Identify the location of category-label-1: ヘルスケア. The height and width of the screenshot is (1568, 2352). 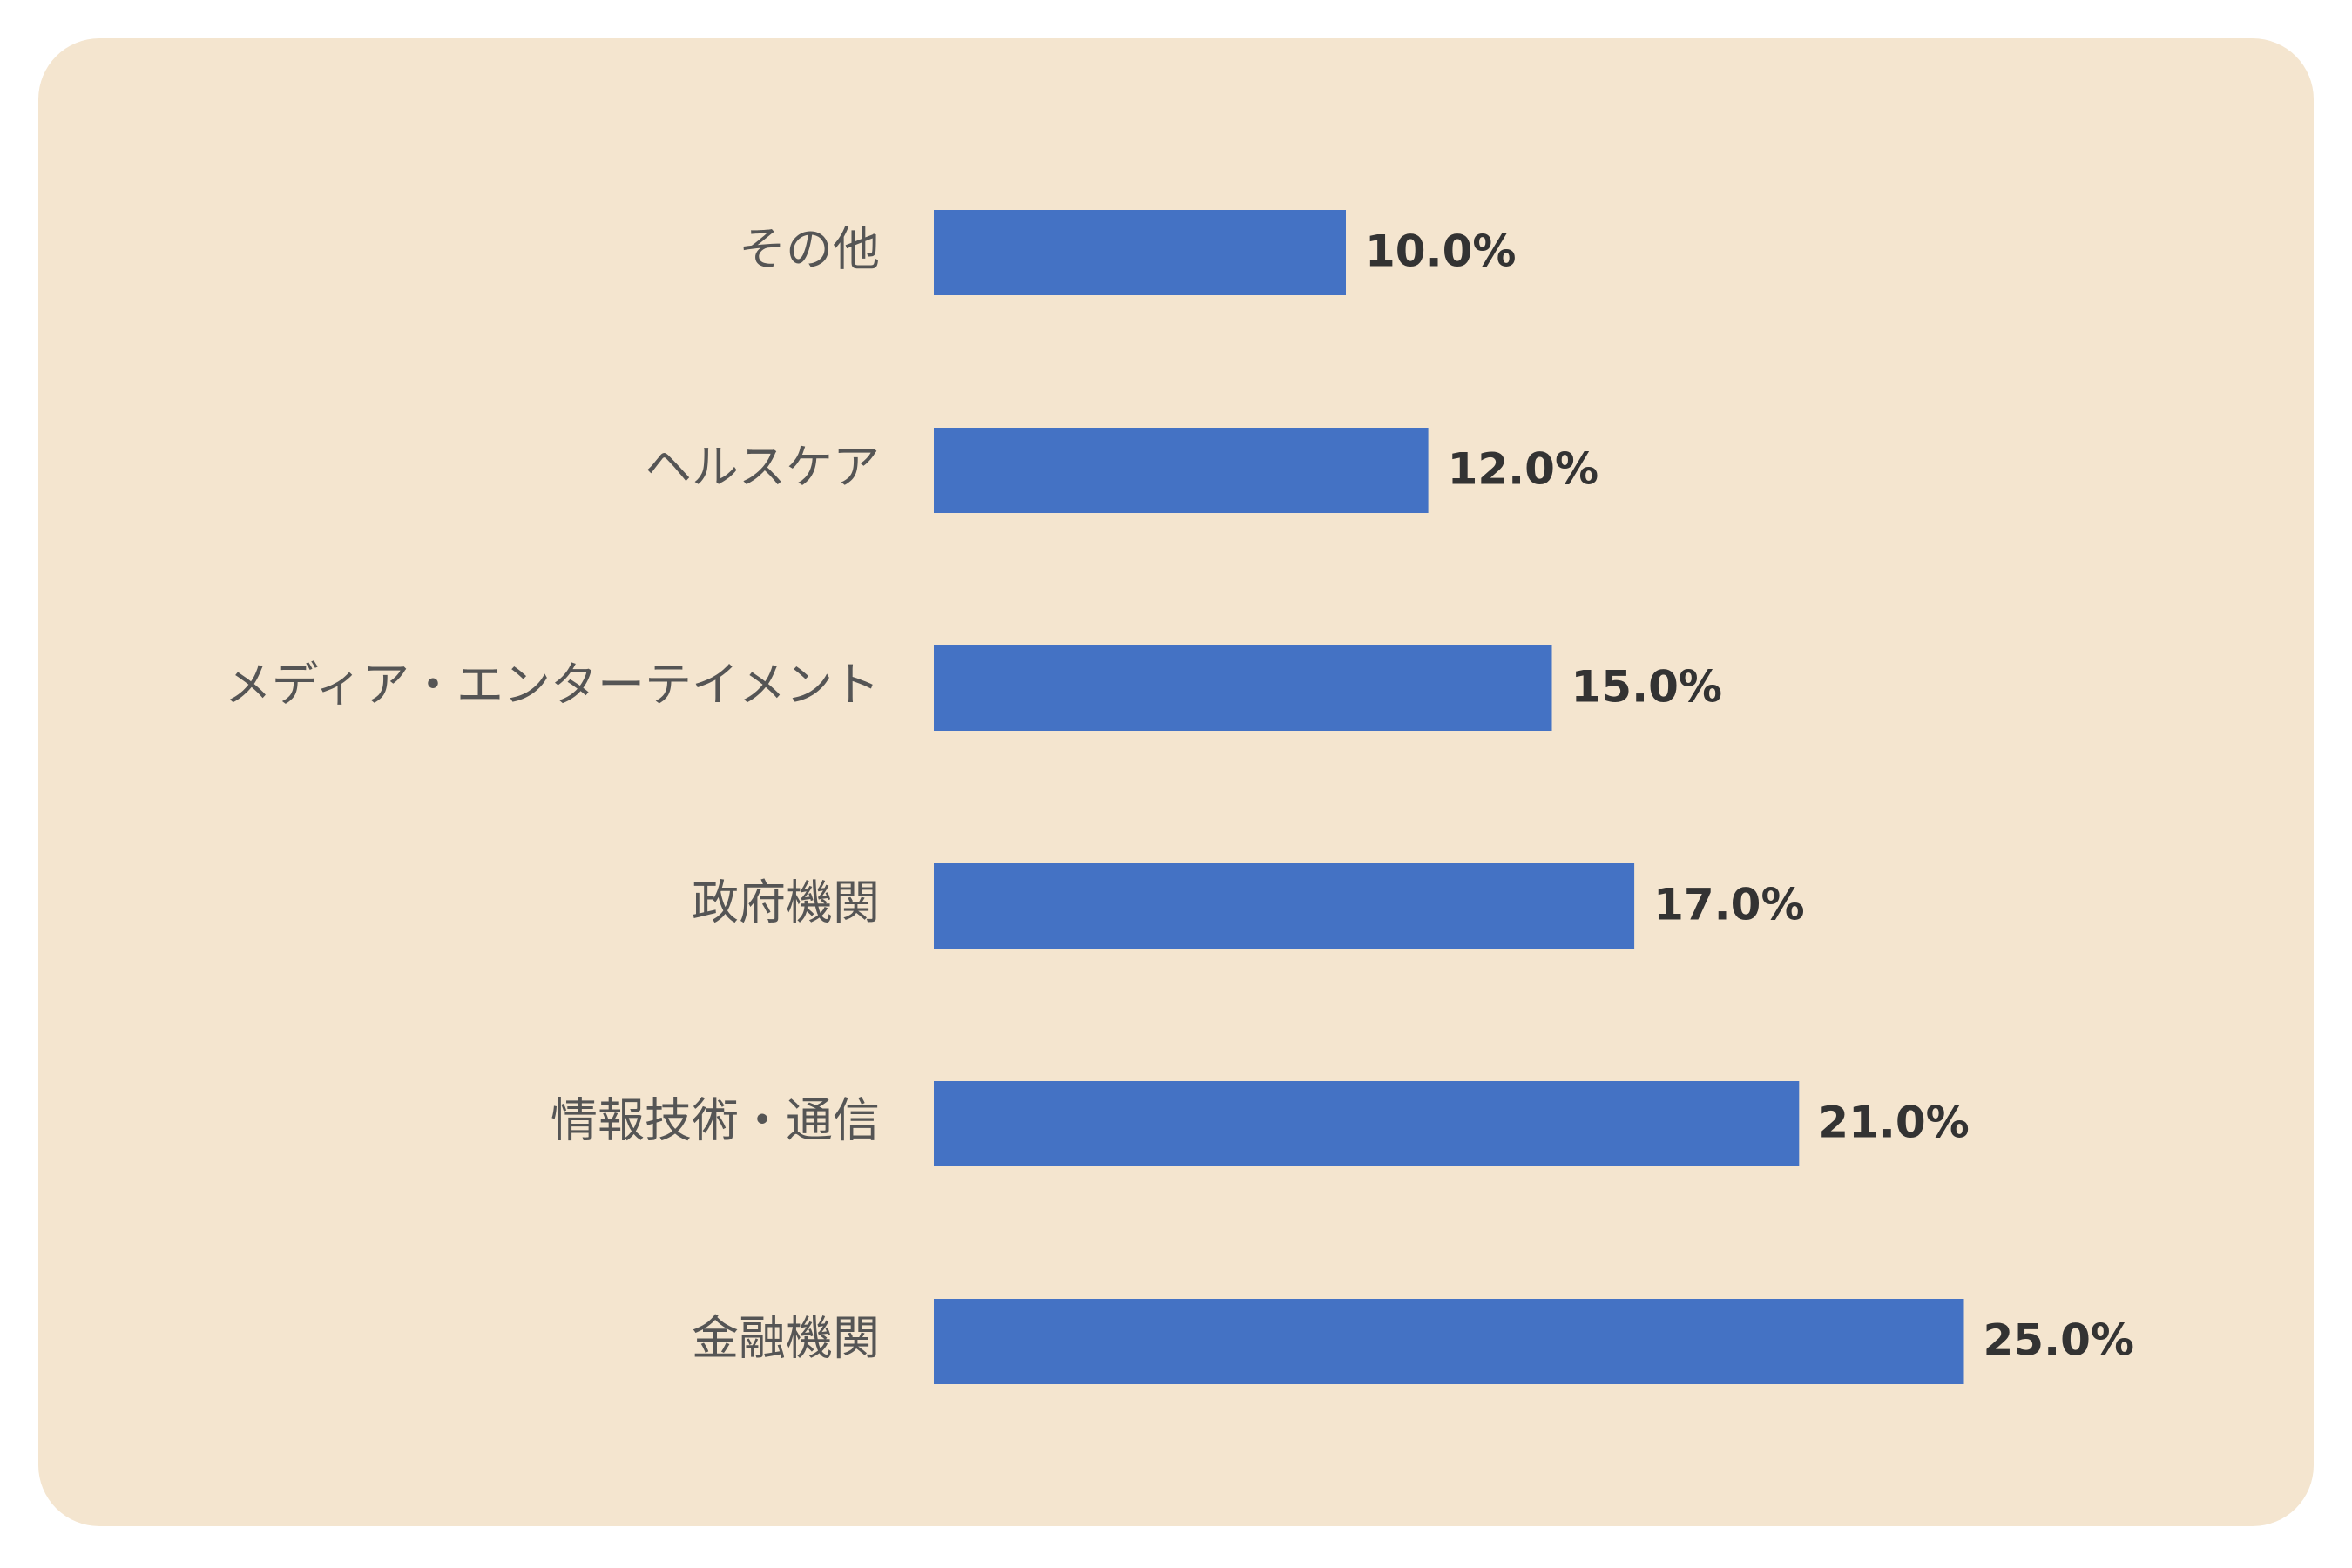
(762, 467).